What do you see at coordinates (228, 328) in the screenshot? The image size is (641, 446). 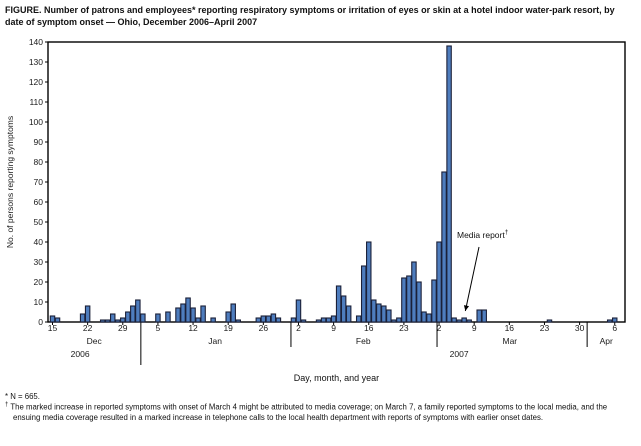 I see `x-axis-day-label: 19` at bounding box center [228, 328].